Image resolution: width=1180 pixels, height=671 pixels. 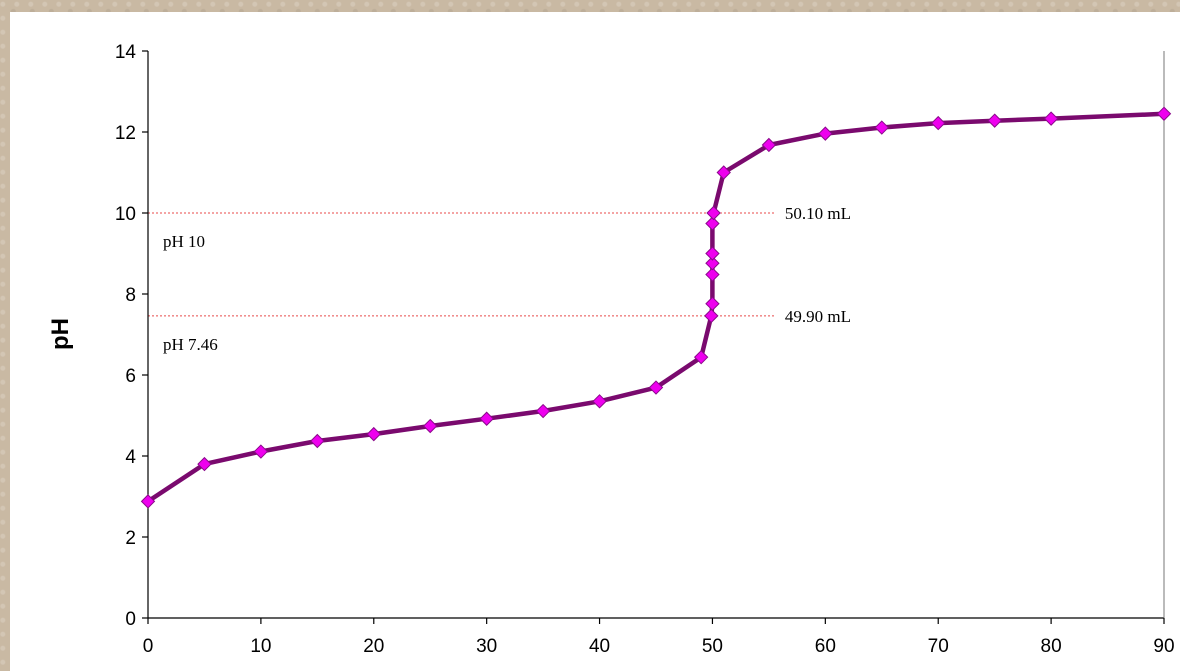 What do you see at coordinates (184, 241) in the screenshot?
I see `reference-left-label: pH 10` at bounding box center [184, 241].